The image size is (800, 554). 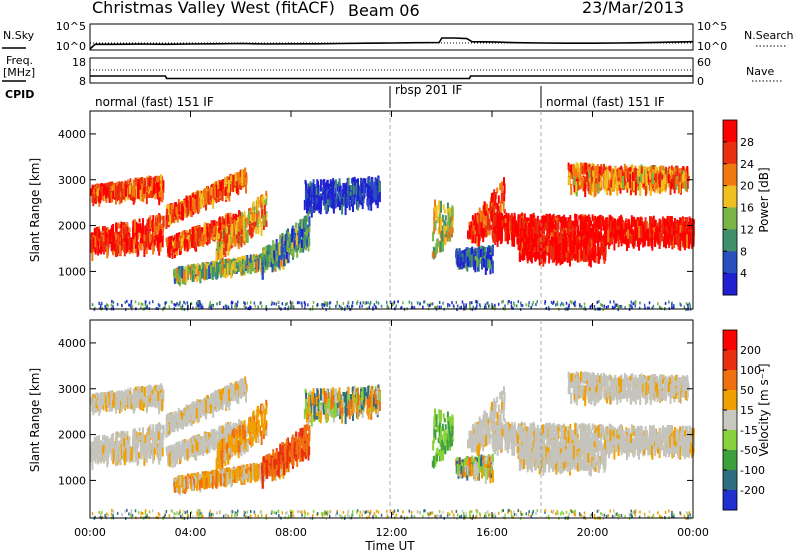 What do you see at coordinates (82, 81) in the screenshot?
I see `freq-ytick-bottom: 8` at bounding box center [82, 81].